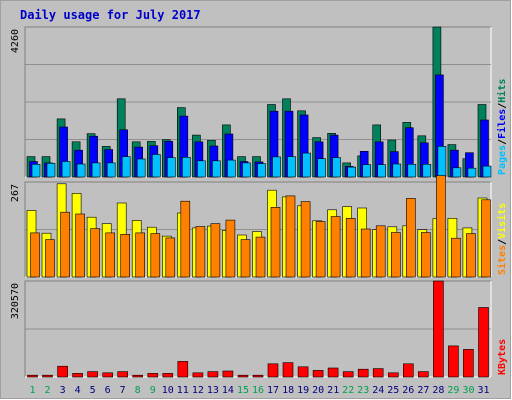 The image size is (512, 400). I want to click on x-tick-label-3: 3, so click(63, 390).